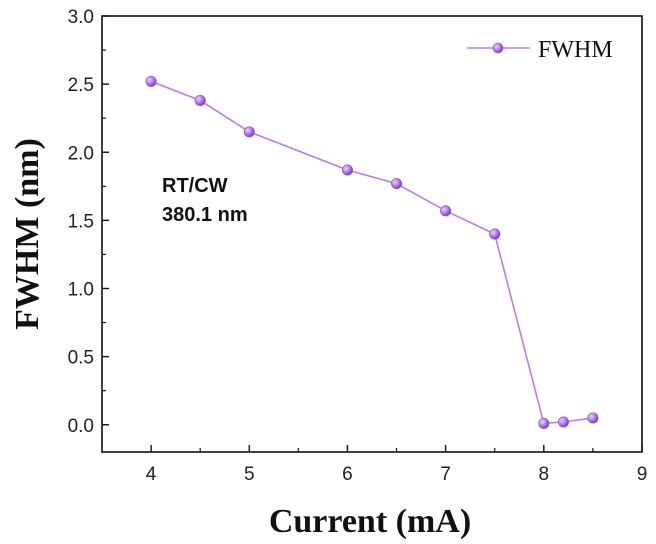 The image size is (656, 544). I want to click on legend: FWHM, so click(540, 50).